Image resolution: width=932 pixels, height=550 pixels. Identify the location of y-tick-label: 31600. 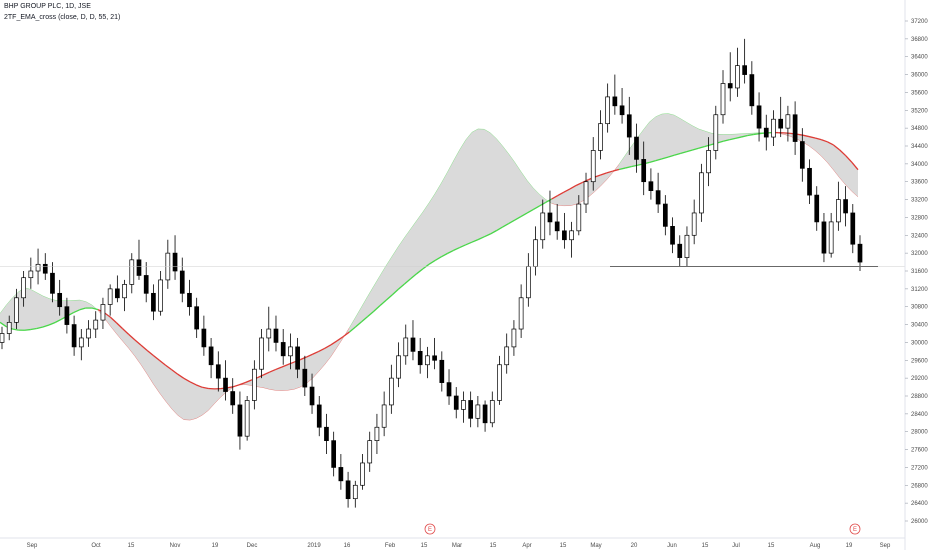
(919, 272).